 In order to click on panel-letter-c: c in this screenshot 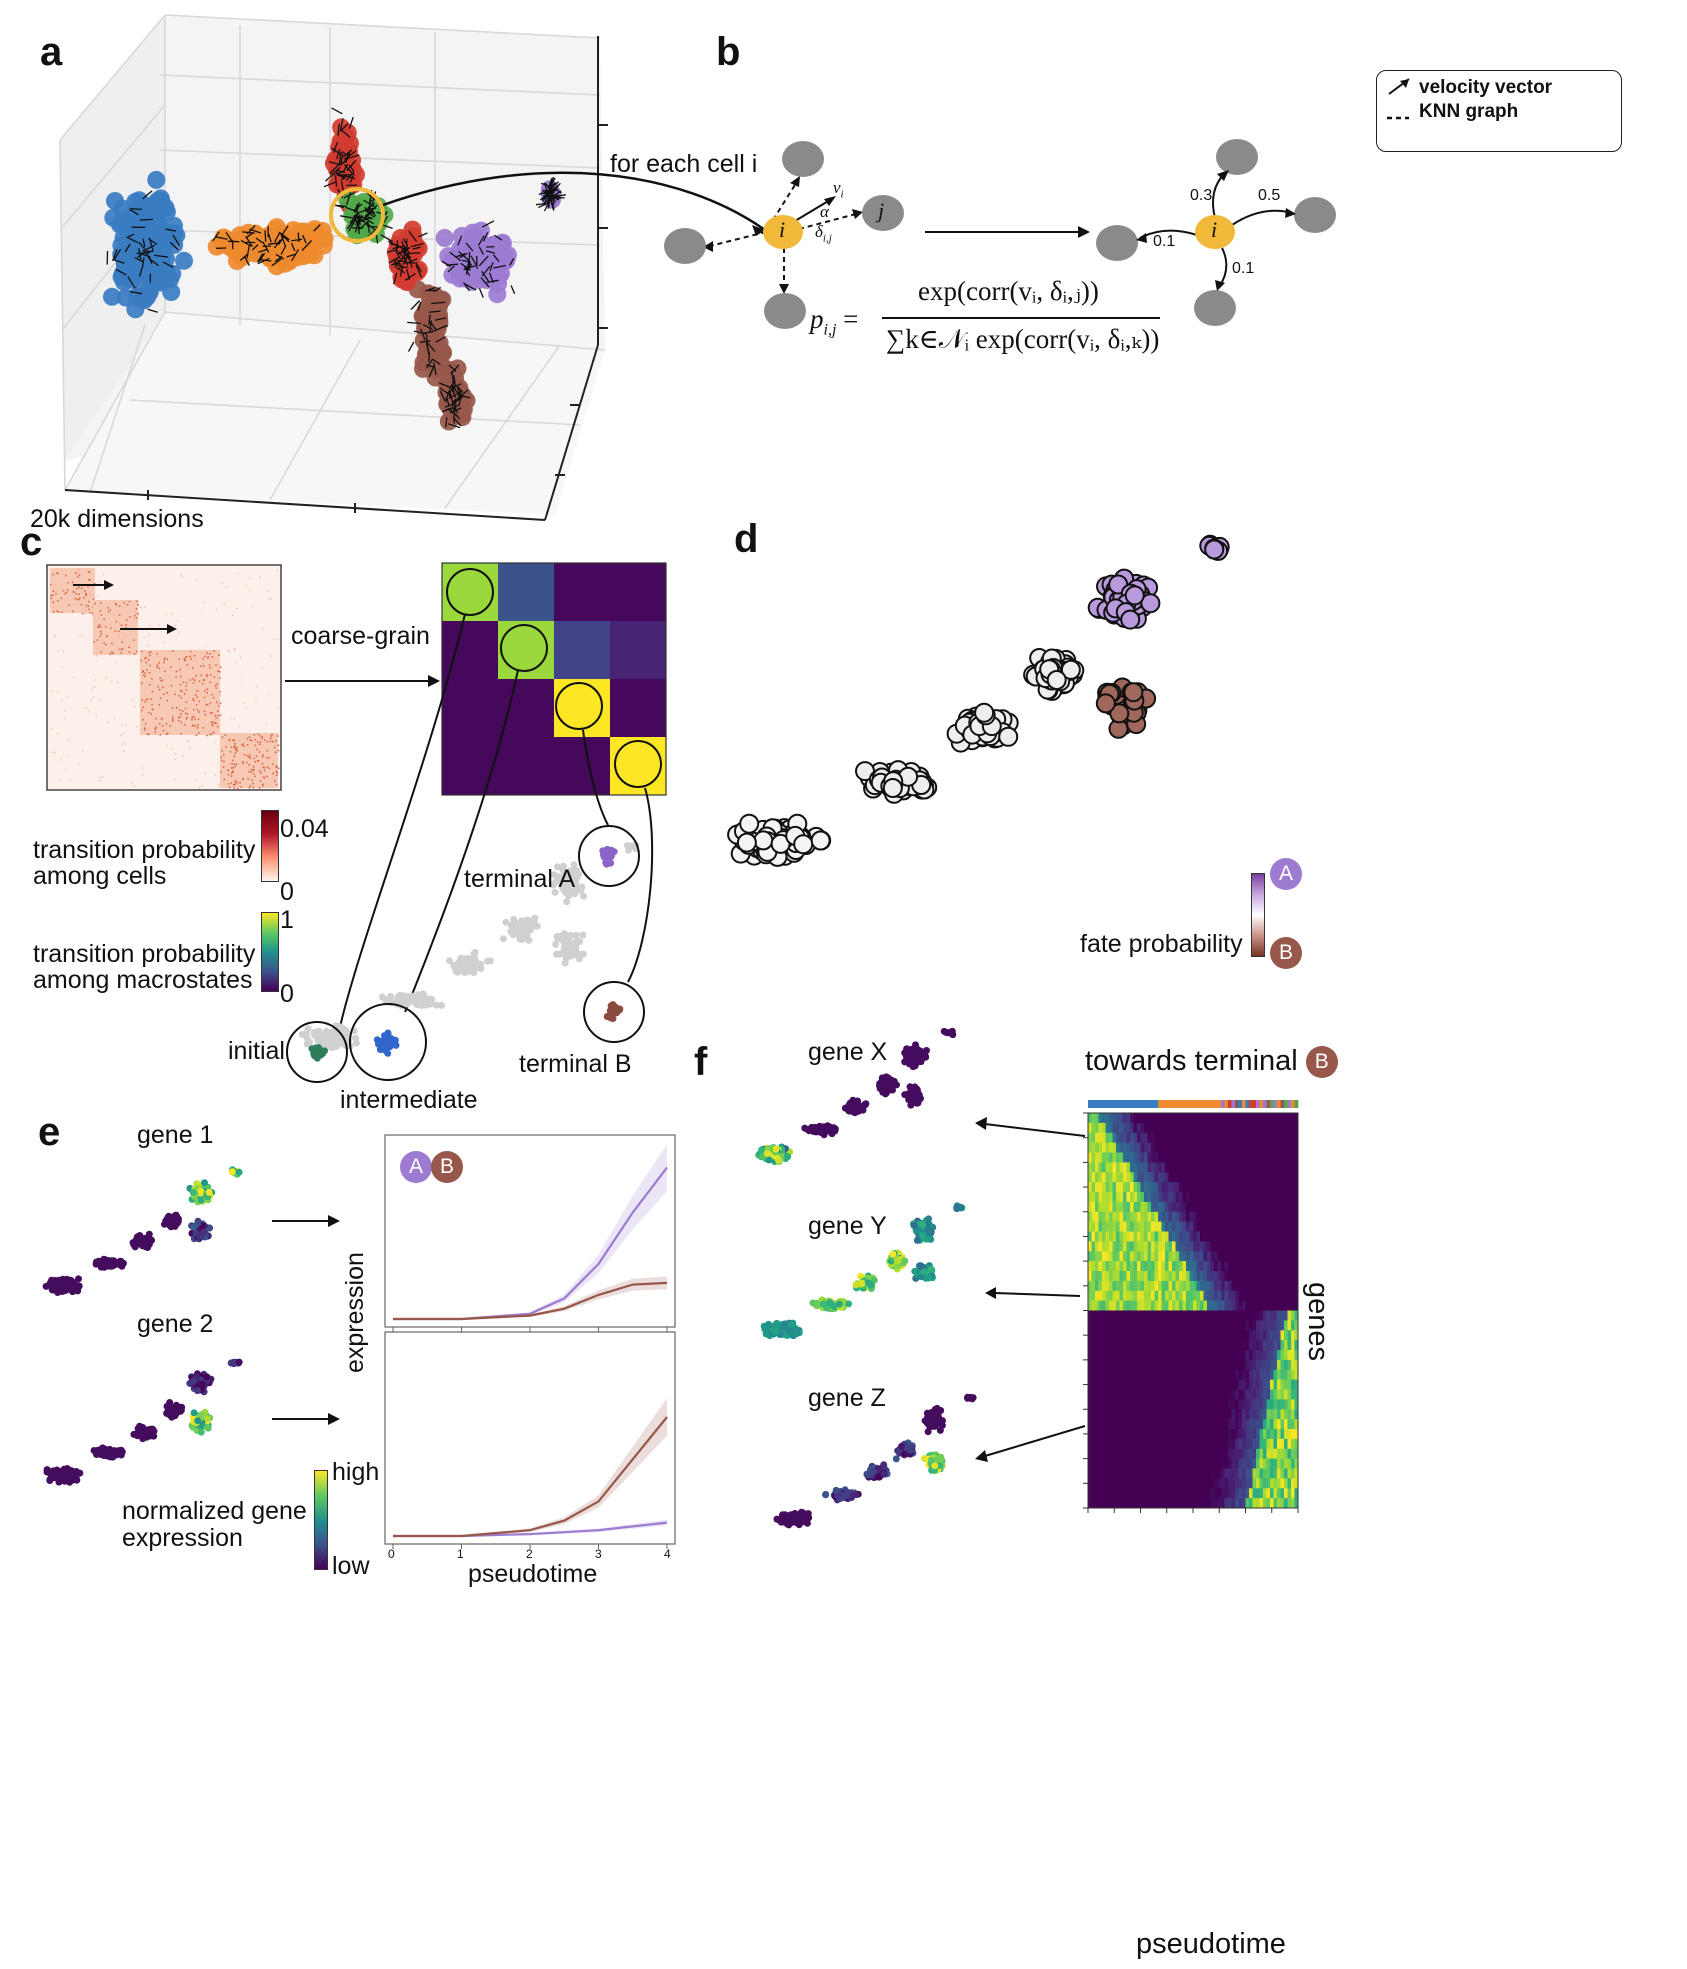, I will do `click(31, 542)`.